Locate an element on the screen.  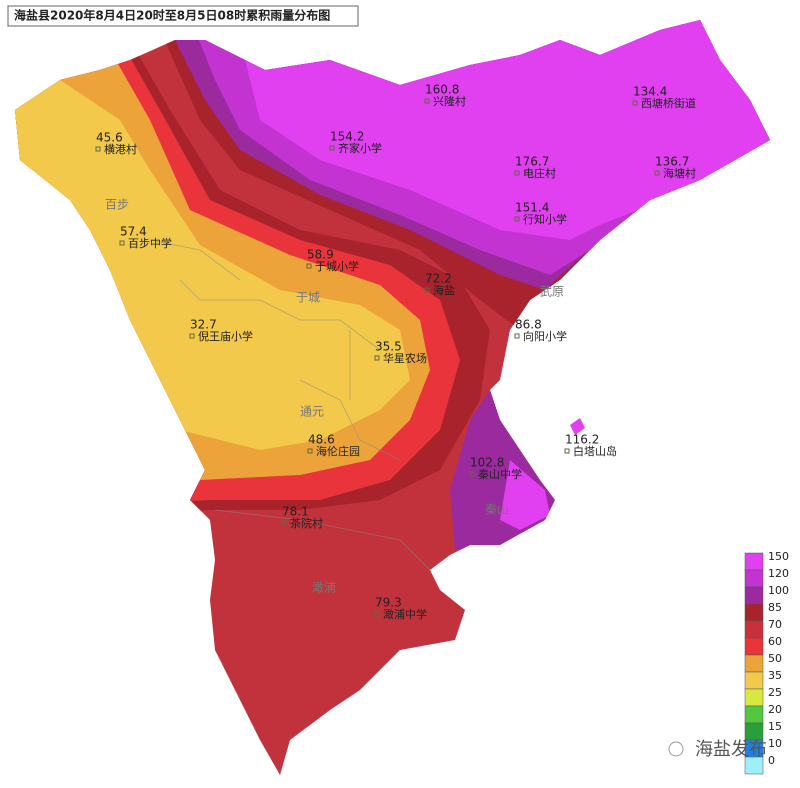
station-name: 华星农场 is located at coordinates (405, 358).